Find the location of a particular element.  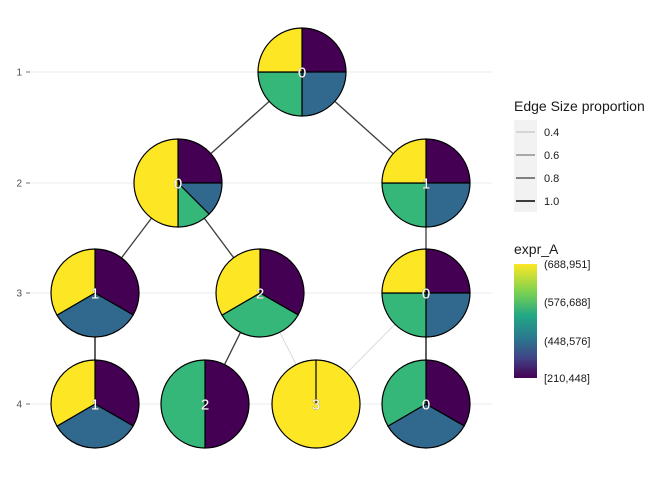

edge-legend-label: 0.8 is located at coordinates (551, 179).